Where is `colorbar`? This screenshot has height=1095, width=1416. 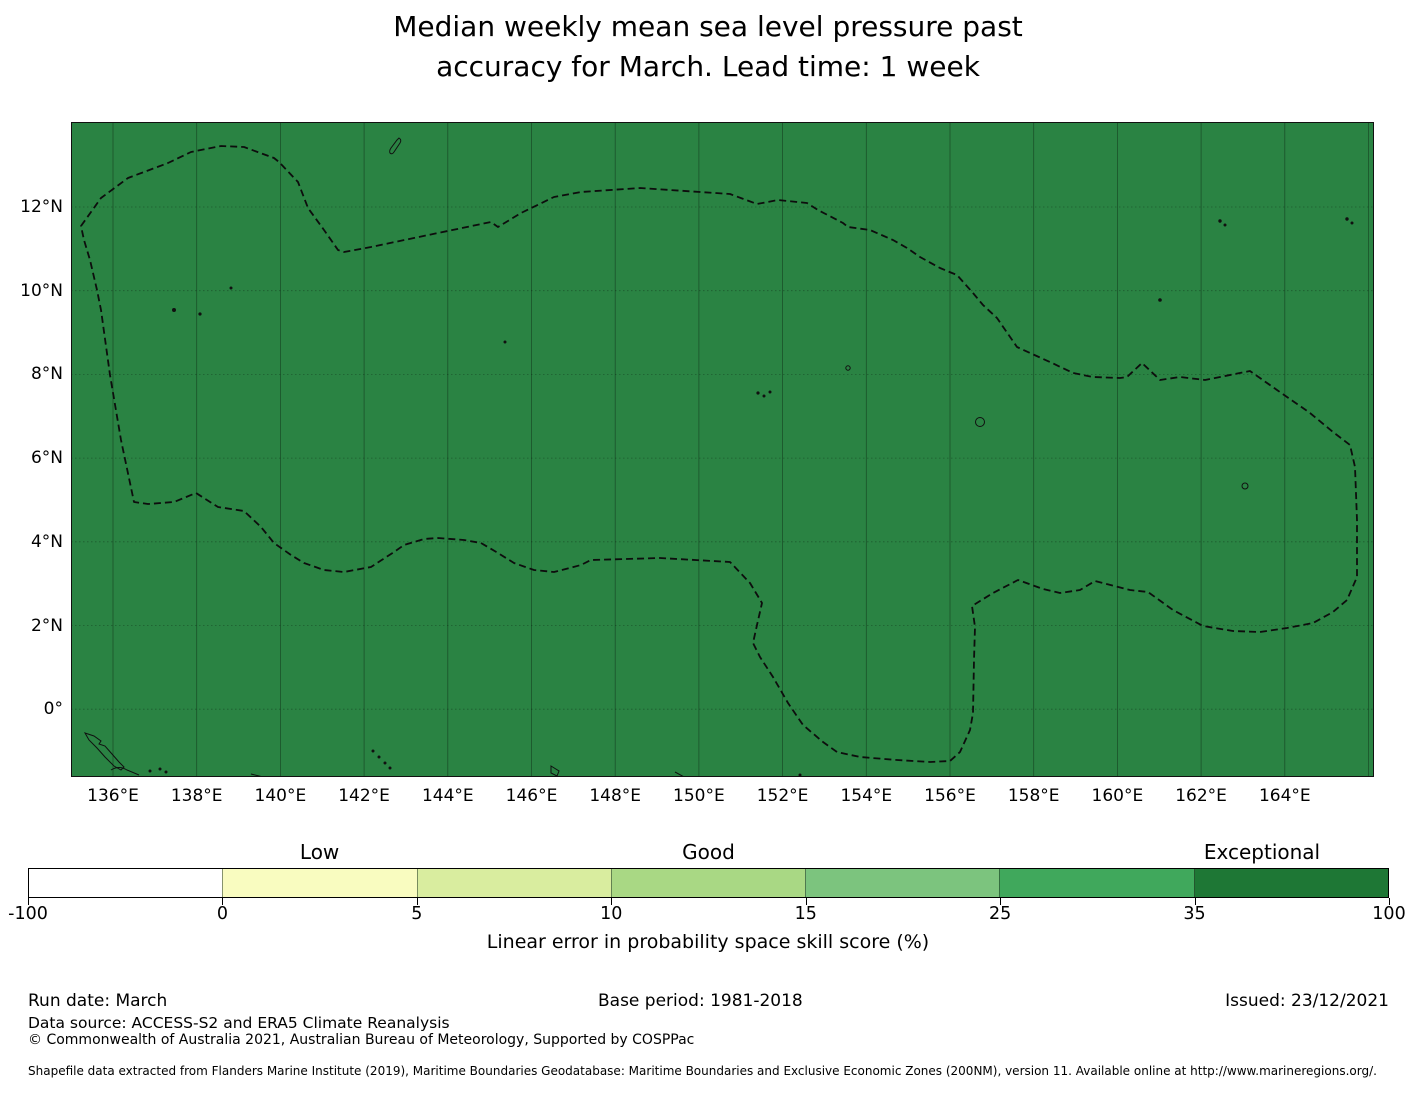
colorbar is located at coordinates (708, 883).